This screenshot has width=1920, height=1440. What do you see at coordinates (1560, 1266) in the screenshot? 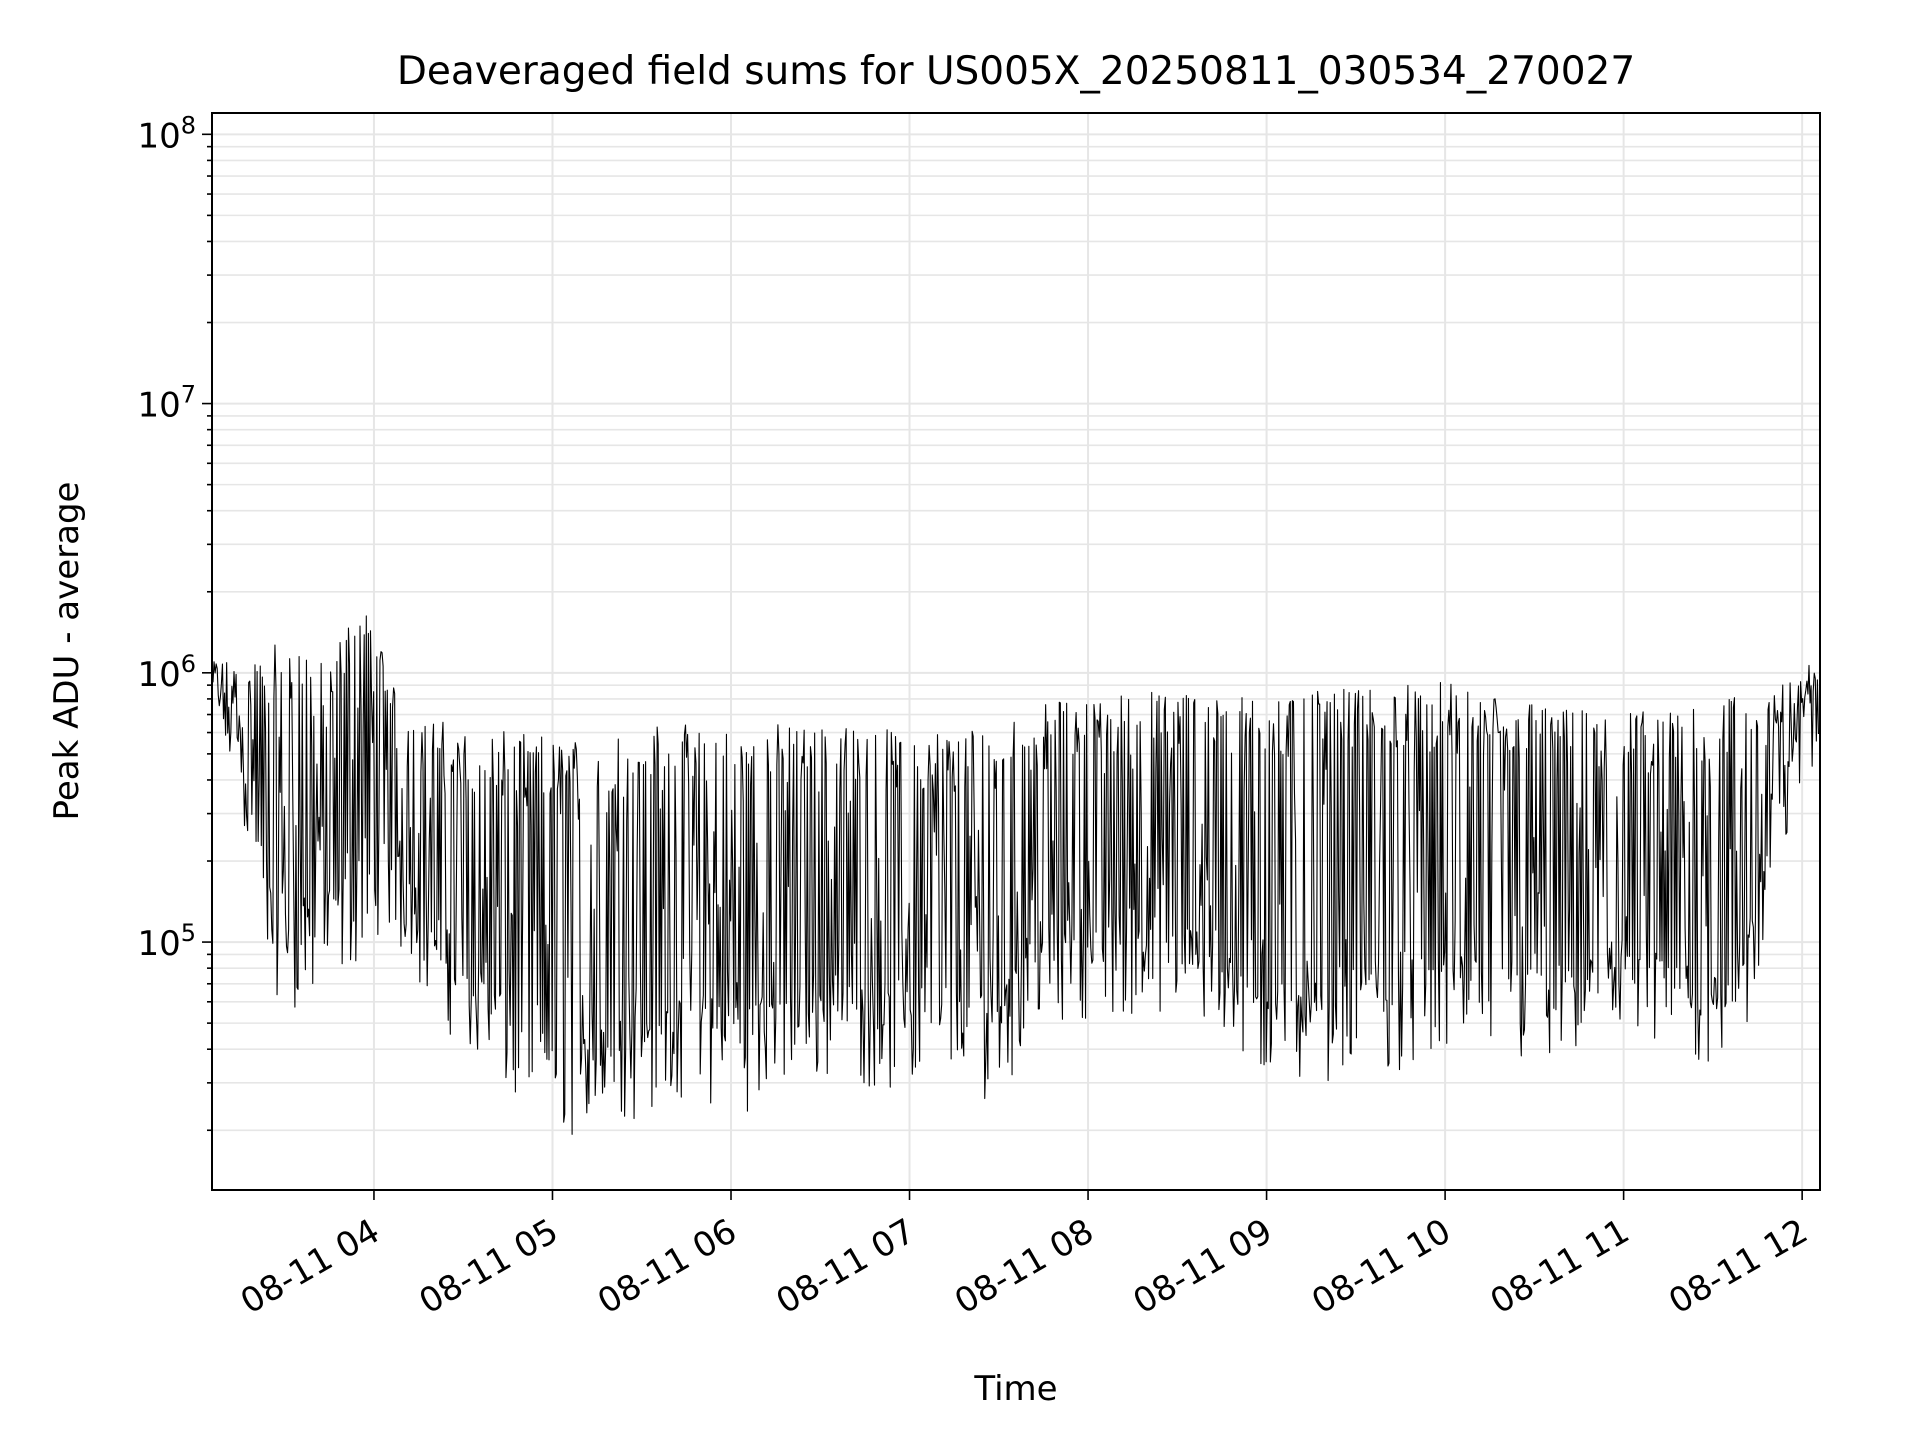
I see `x-tick-label: 08-11 11` at bounding box center [1560, 1266].